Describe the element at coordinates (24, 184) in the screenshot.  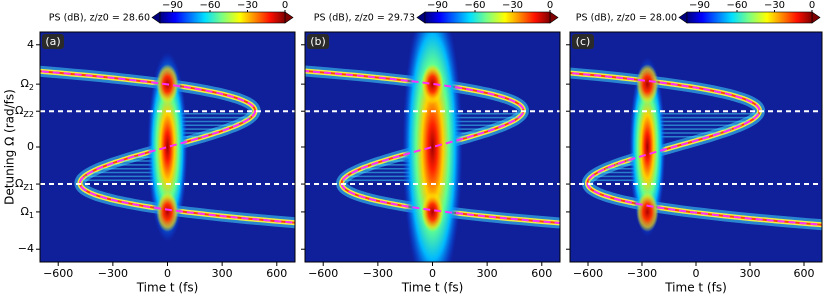
I see `y-tick-label: ΩZ1` at that location.